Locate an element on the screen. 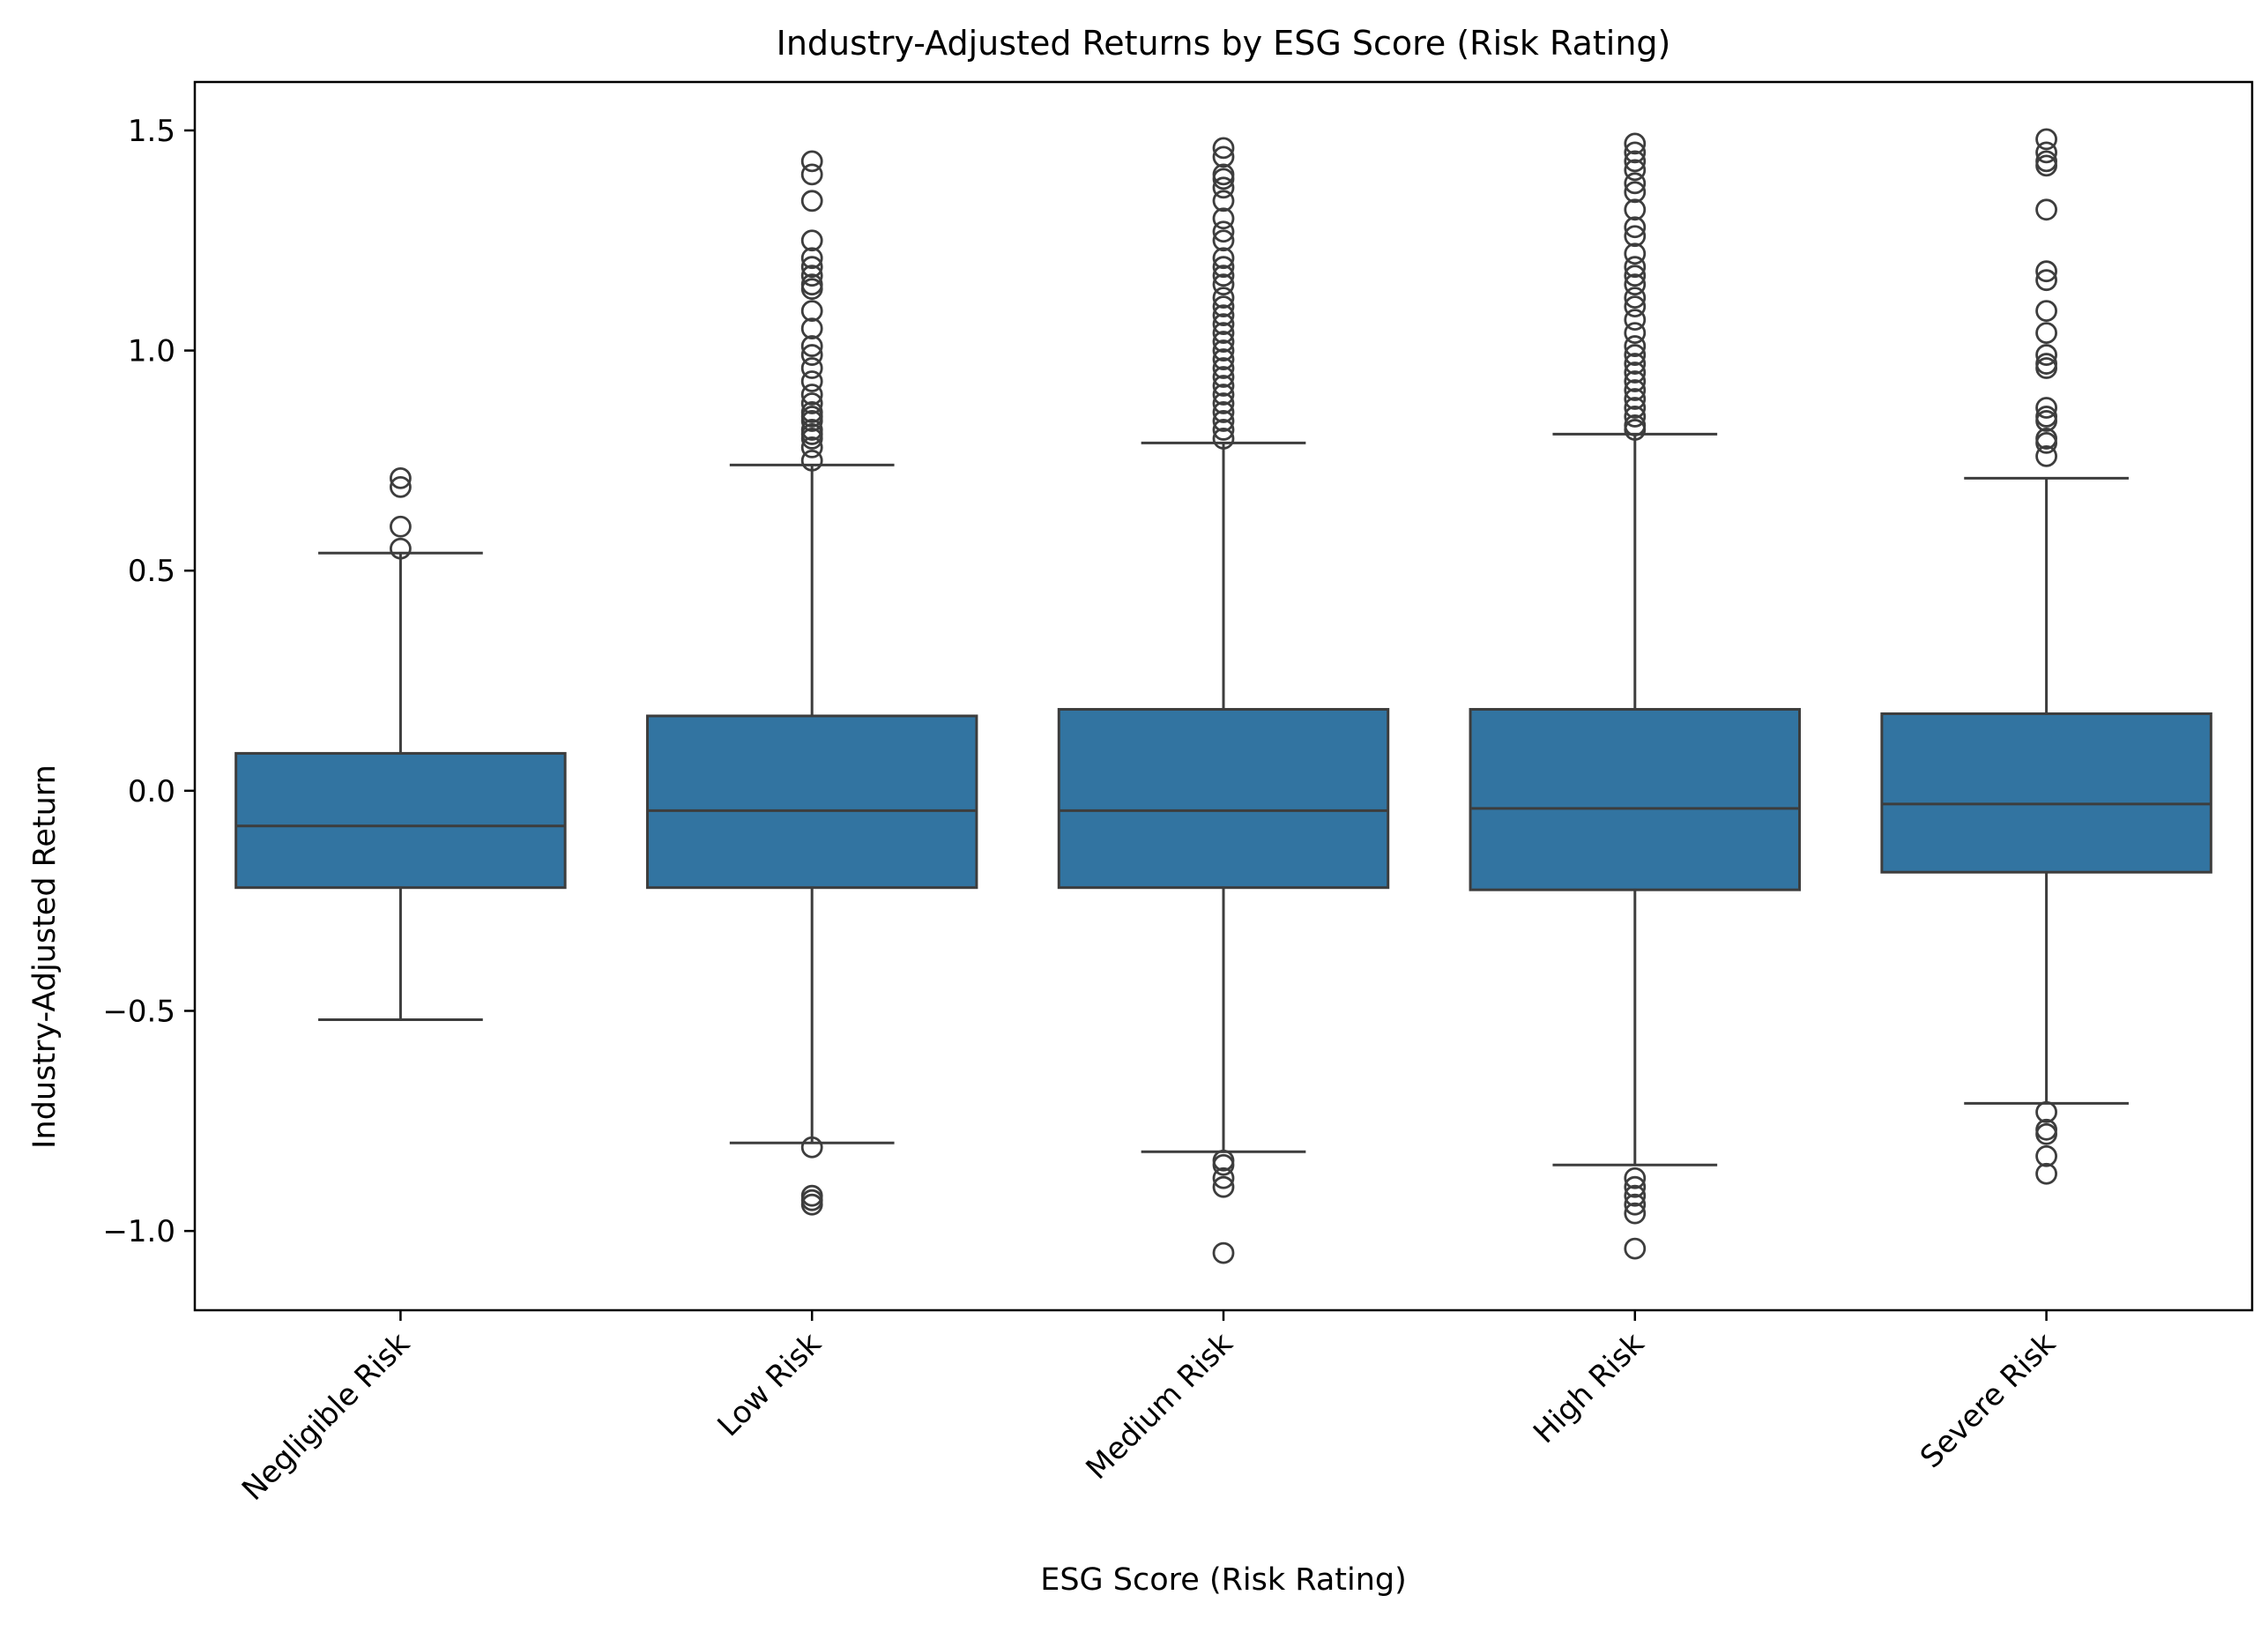 The image size is (2268, 1625). y-tick-label: 0.0 is located at coordinates (151, 791).